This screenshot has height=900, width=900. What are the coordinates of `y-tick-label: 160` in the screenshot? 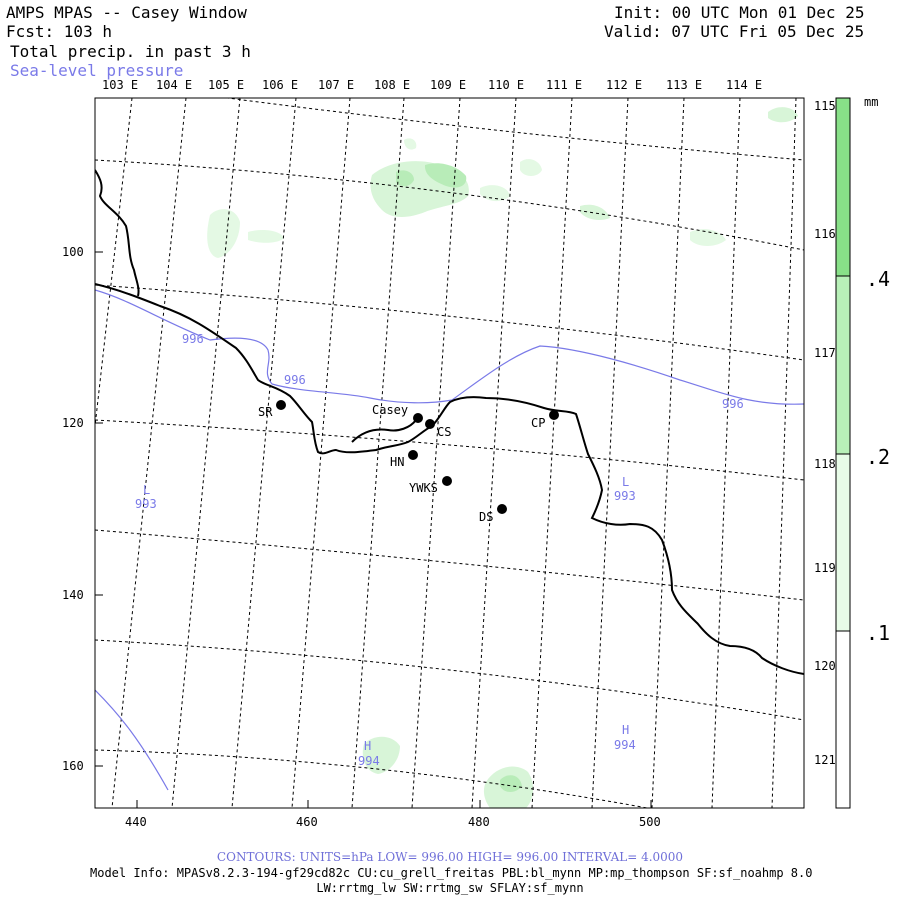 It's located at (73, 766).